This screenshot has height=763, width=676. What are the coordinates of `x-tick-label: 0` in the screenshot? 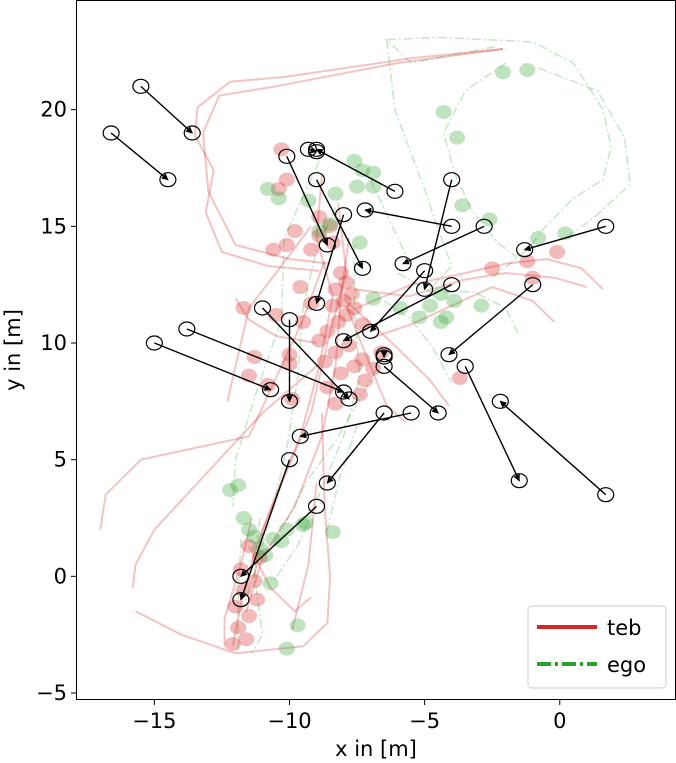 It's located at (559, 721).